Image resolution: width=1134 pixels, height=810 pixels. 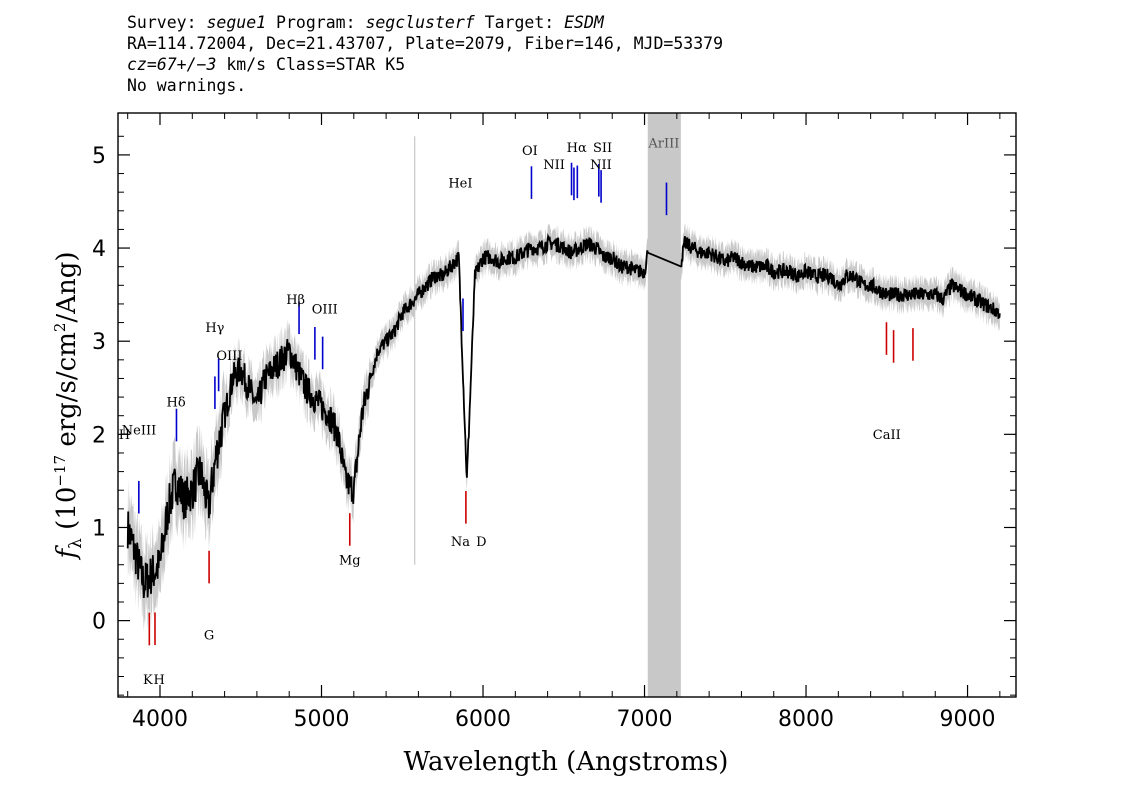 What do you see at coordinates (350, 561) in the screenshot?
I see `line-label-17: Mg` at bounding box center [350, 561].